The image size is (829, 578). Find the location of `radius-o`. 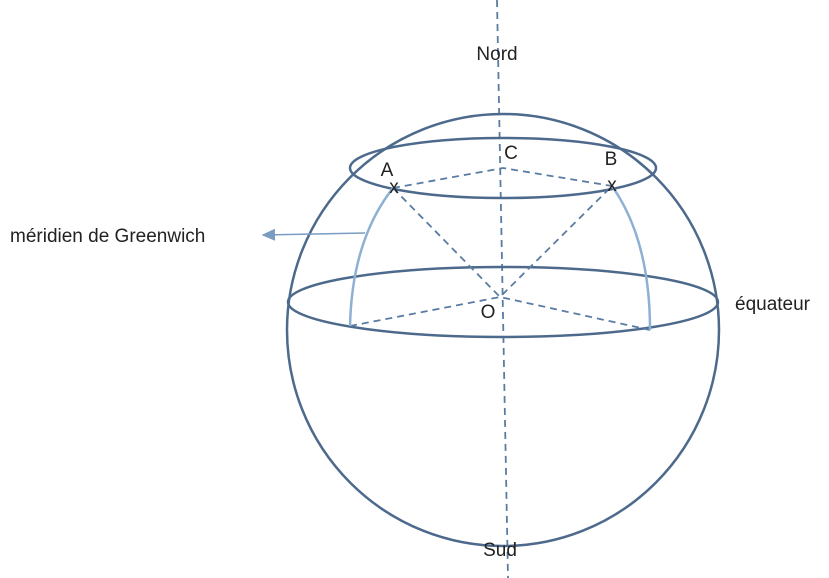

radius-o is located at coordinates (502, 242).